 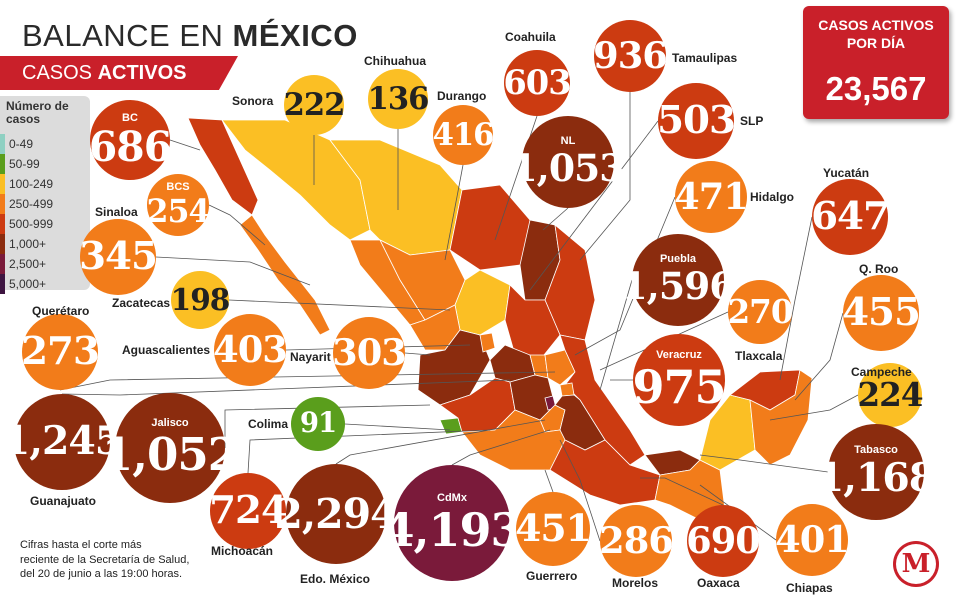 I want to click on state-value: 1,053, so click(x=568, y=168).